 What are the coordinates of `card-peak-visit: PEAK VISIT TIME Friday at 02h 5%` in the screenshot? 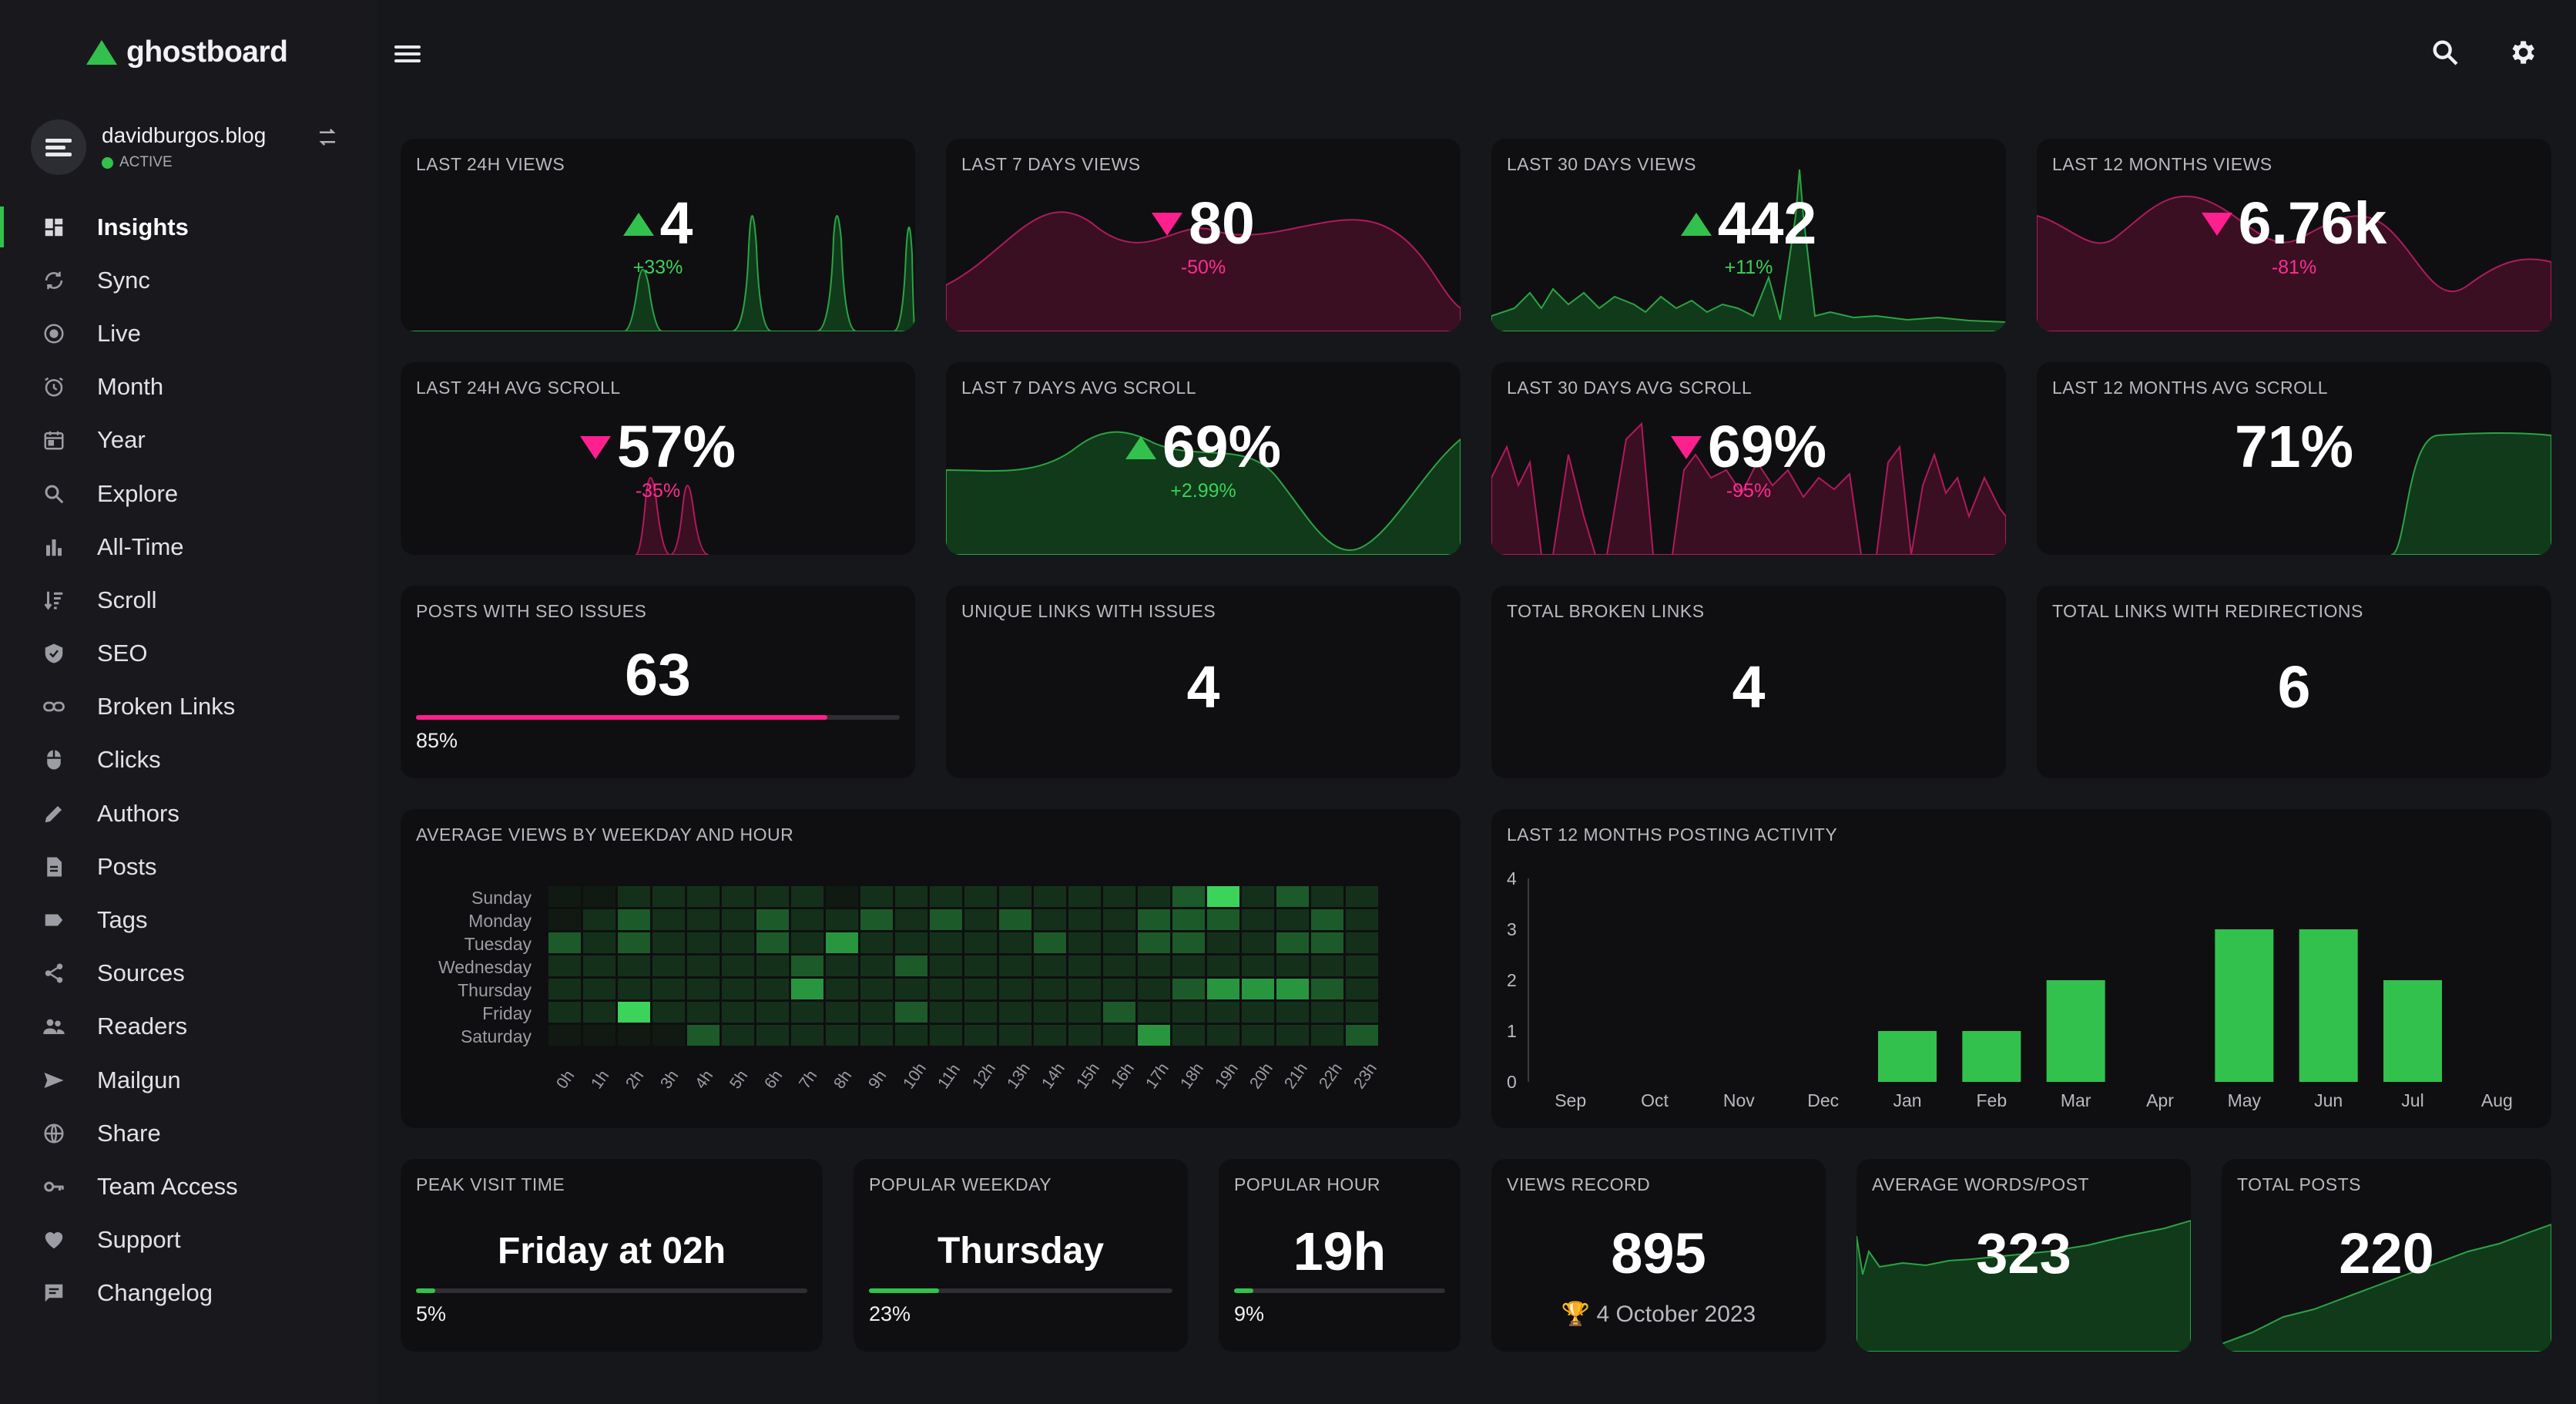 It's located at (612, 1255).